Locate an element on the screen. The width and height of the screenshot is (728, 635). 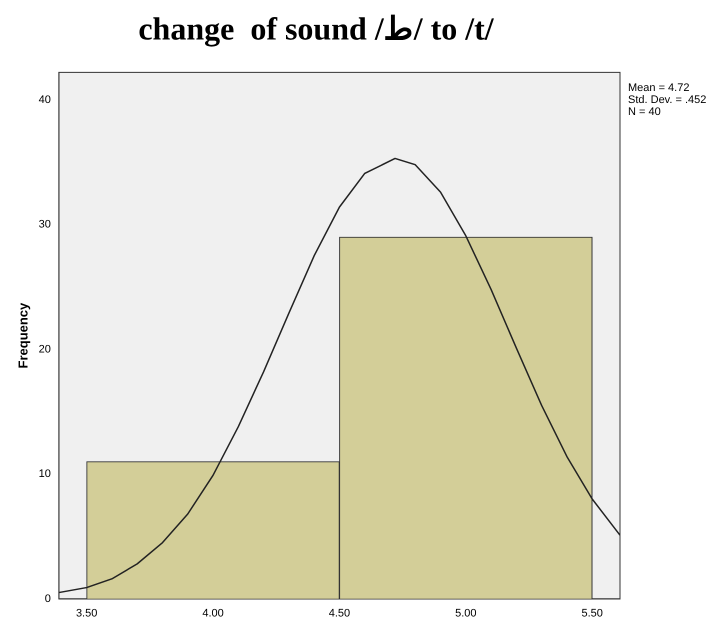
y-tick-label: 20 is located at coordinates (44, 349).